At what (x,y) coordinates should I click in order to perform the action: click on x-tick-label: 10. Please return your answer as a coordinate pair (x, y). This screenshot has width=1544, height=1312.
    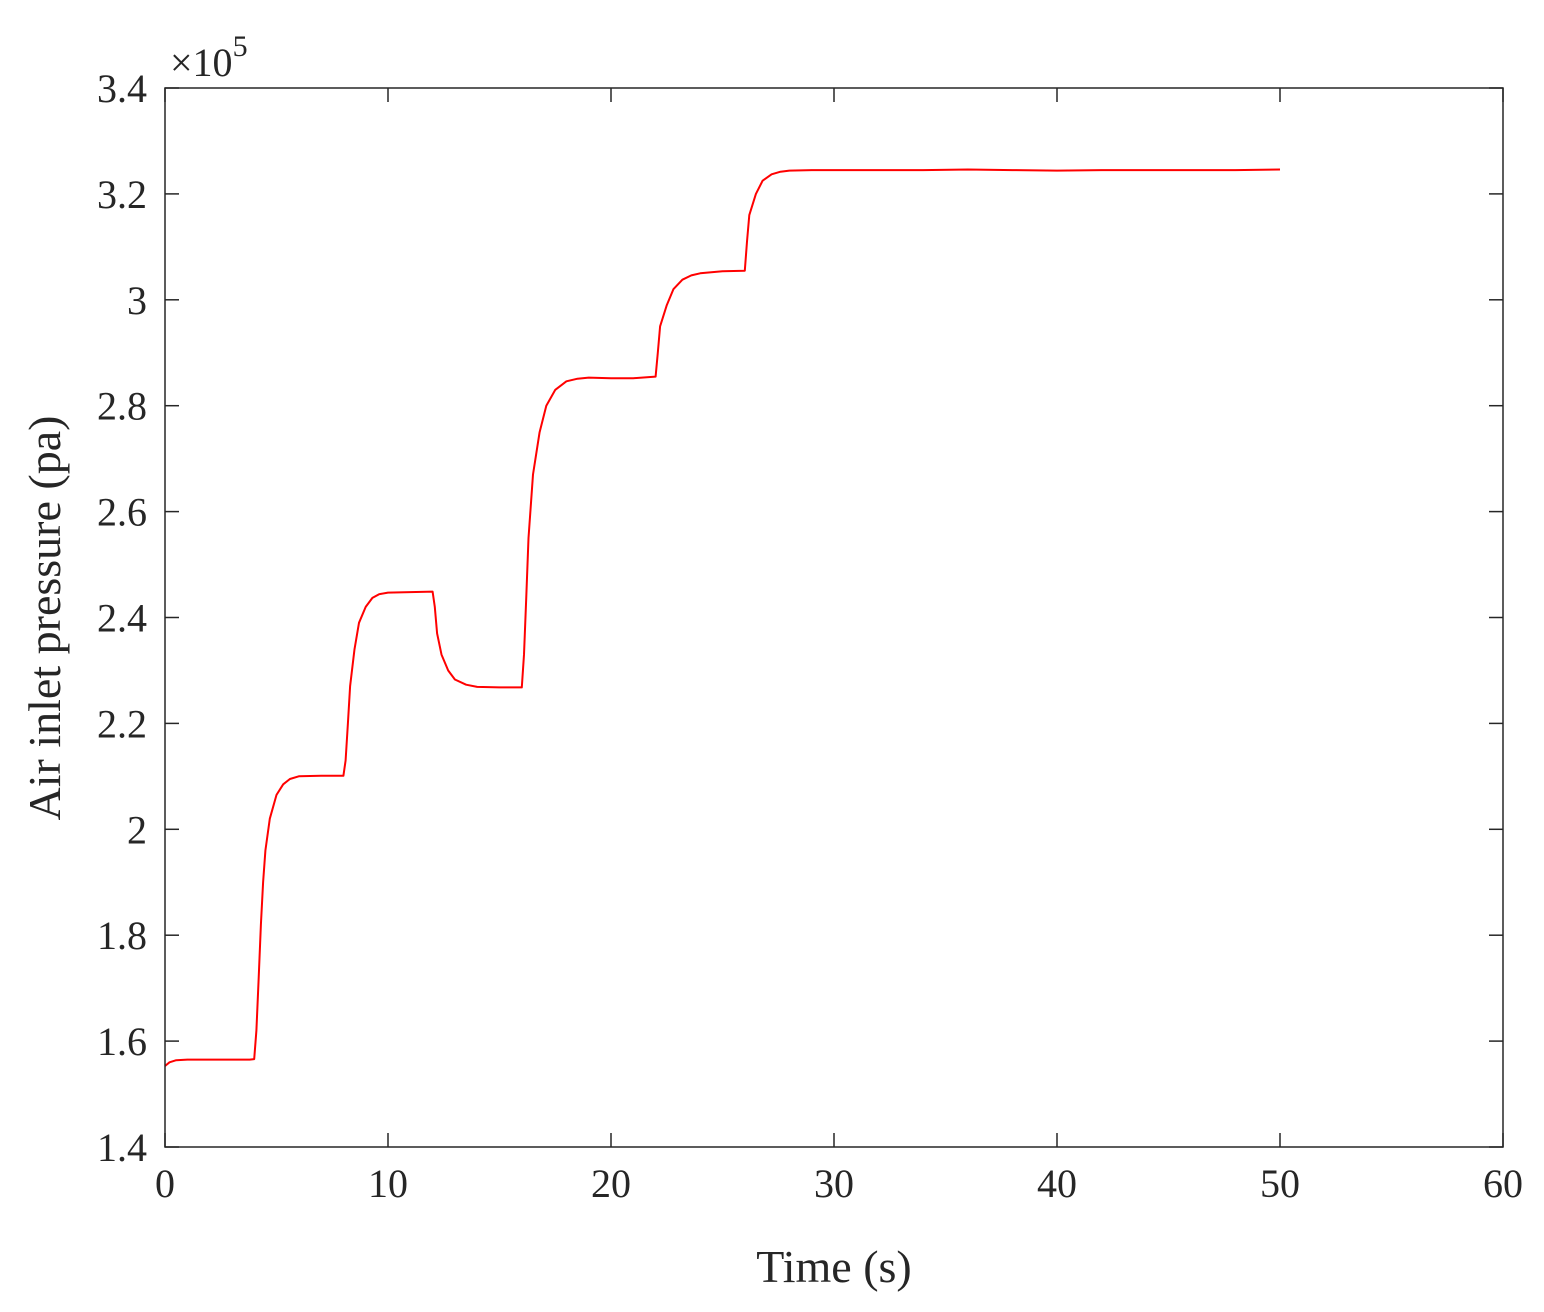
    Looking at the image, I should click on (388, 1183).